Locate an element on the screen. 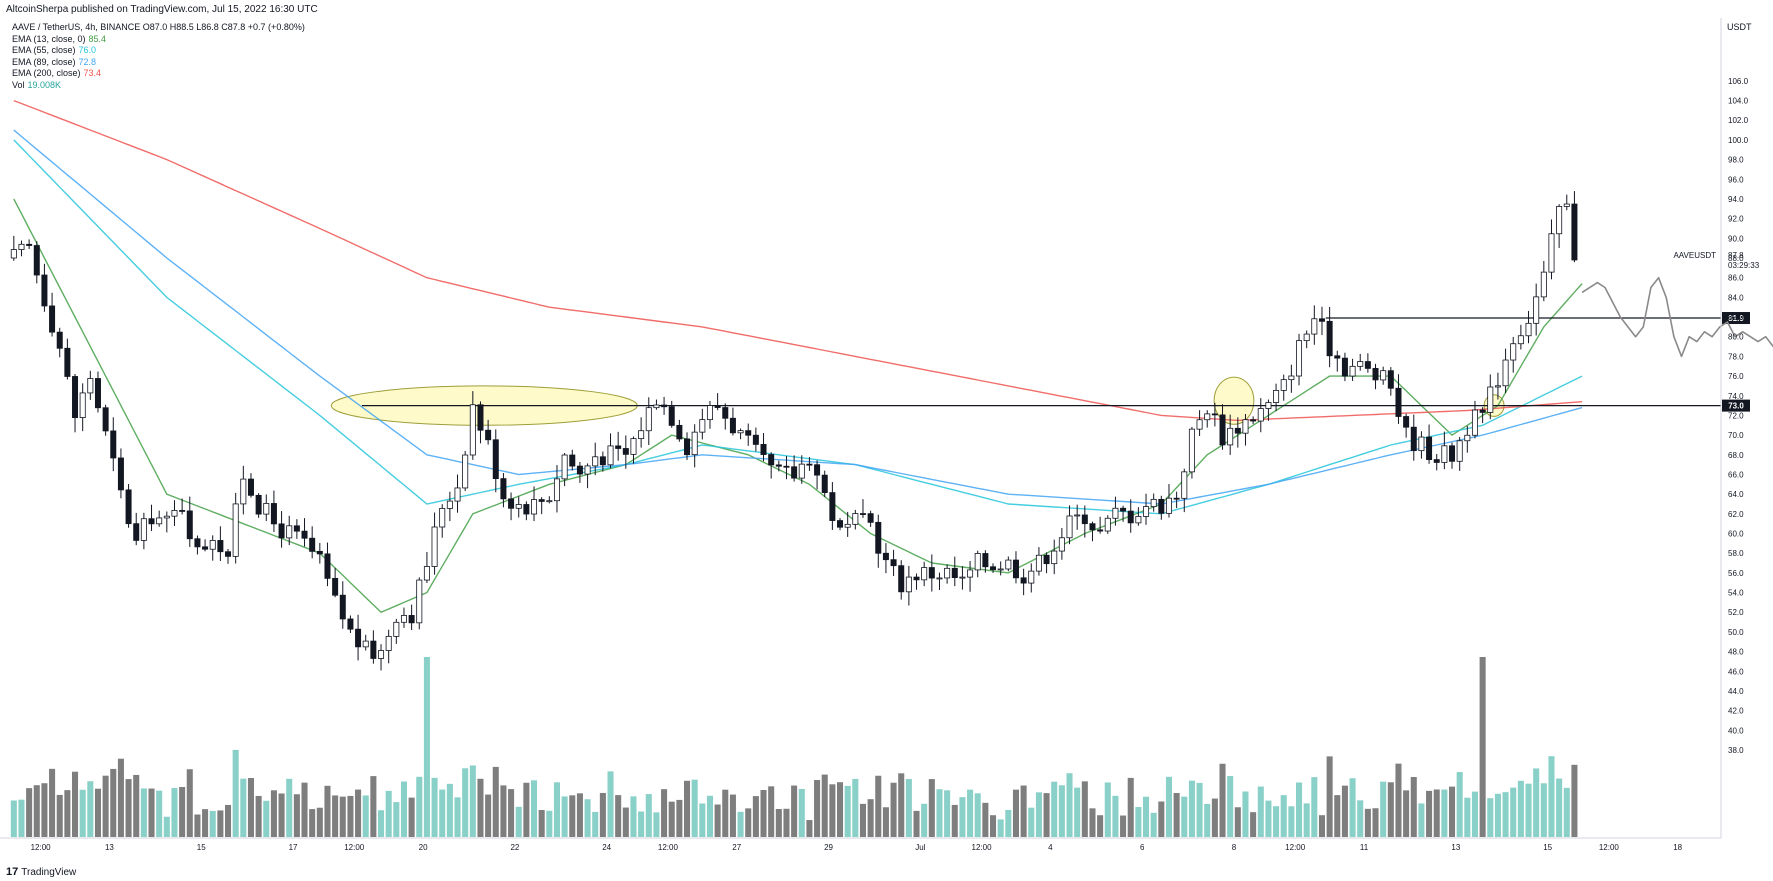  price-tick-label: 82.0 is located at coordinates (1736, 317).